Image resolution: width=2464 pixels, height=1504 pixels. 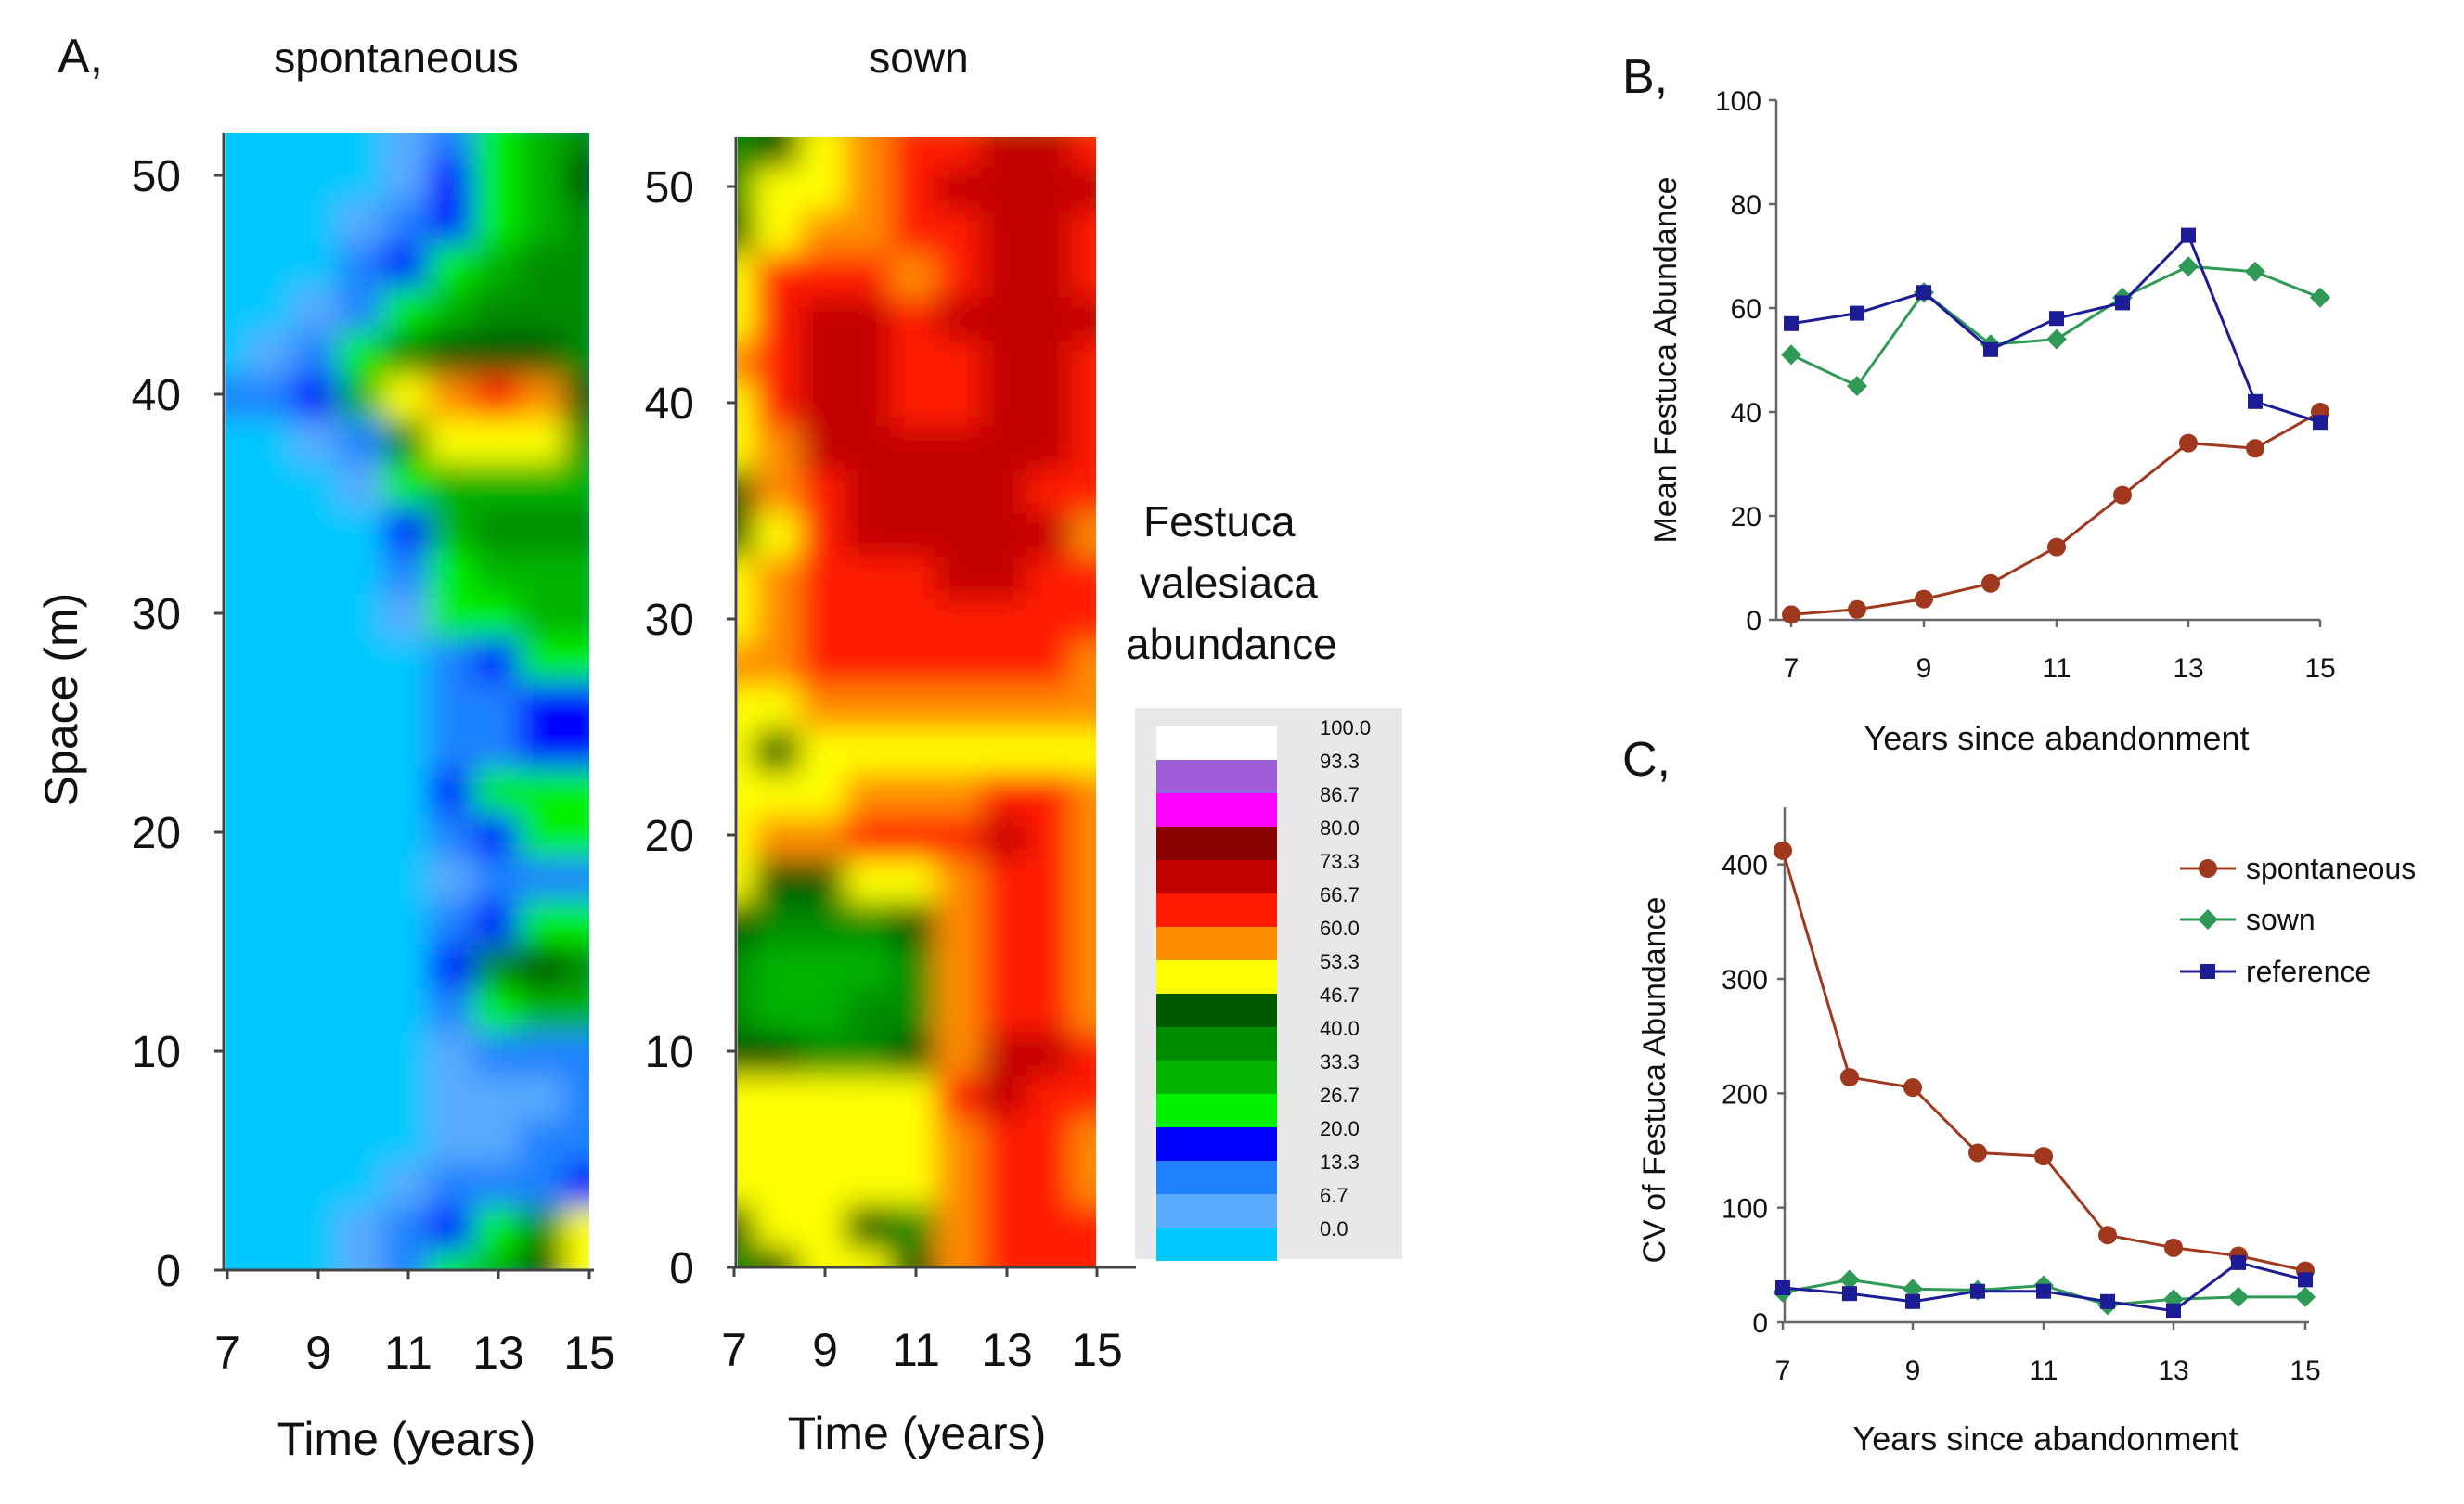 What do you see at coordinates (1340, 794) in the screenshot?
I see `colorbar-tick-label: 86.7` at bounding box center [1340, 794].